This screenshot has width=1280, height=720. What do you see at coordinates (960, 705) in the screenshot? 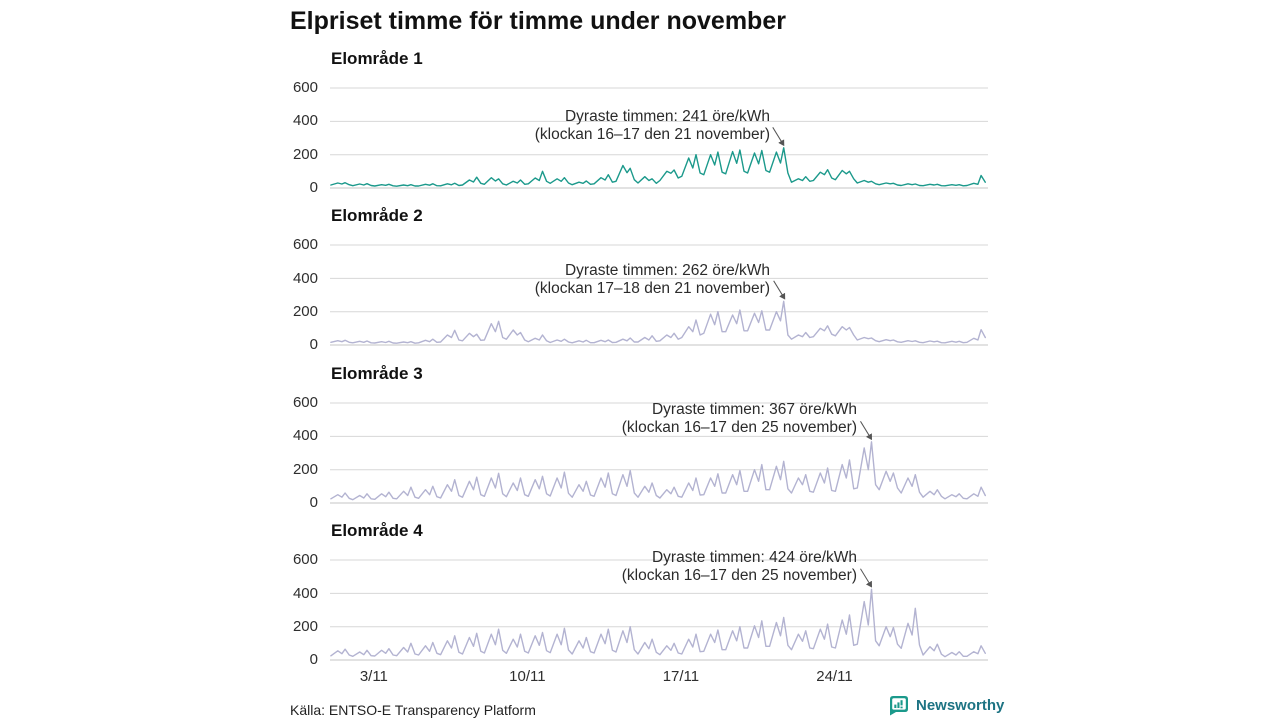
I see `newsworthy-wordmark: Newsworthy` at bounding box center [960, 705].